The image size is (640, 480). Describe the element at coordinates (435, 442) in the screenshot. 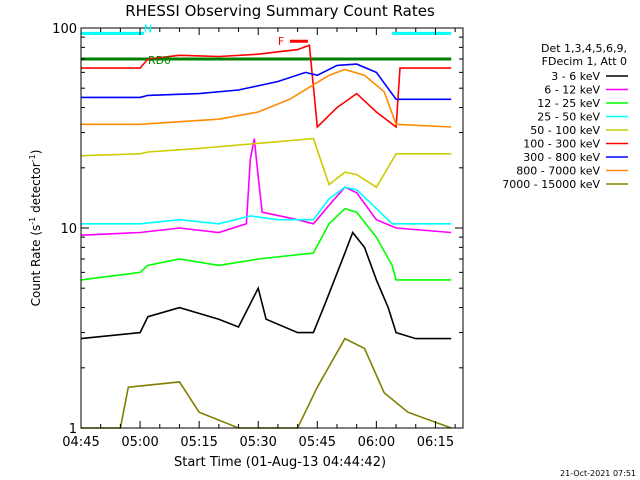

I see `x-tick-label: 06:15` at that location.